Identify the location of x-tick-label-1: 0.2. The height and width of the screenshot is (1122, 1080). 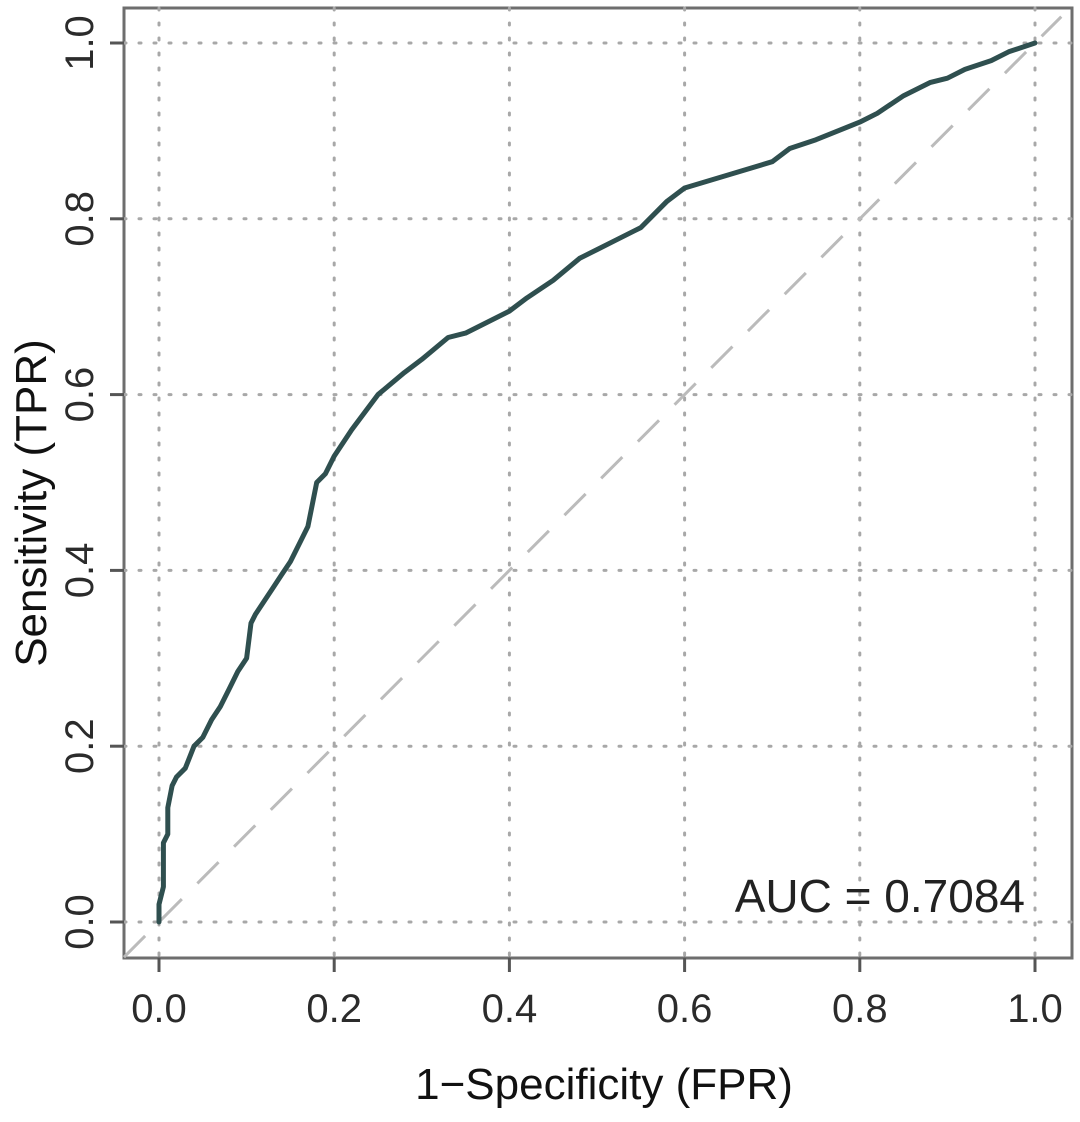
(334, 1009).